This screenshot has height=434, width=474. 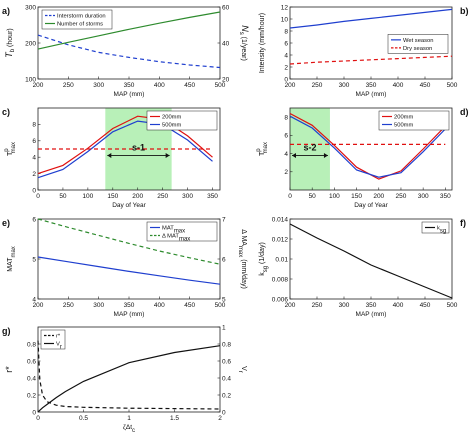 I want to click on x-axis-label: Day of Year, so click(x=371, y=205).